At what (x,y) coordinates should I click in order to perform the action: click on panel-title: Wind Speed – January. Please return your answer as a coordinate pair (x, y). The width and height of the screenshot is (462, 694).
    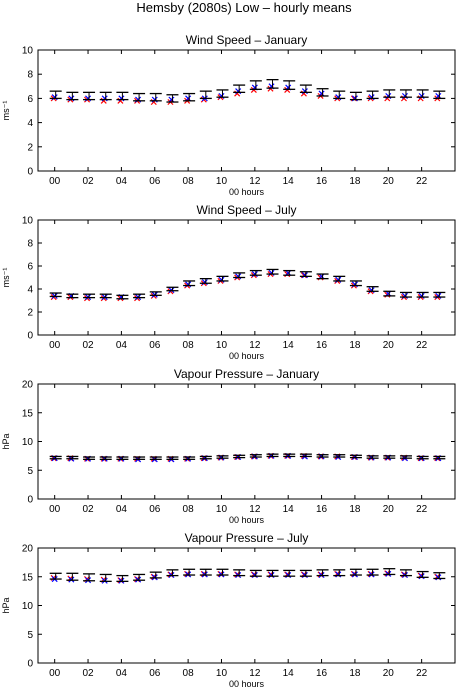
    Looking at the image, I should click on (246, 40).